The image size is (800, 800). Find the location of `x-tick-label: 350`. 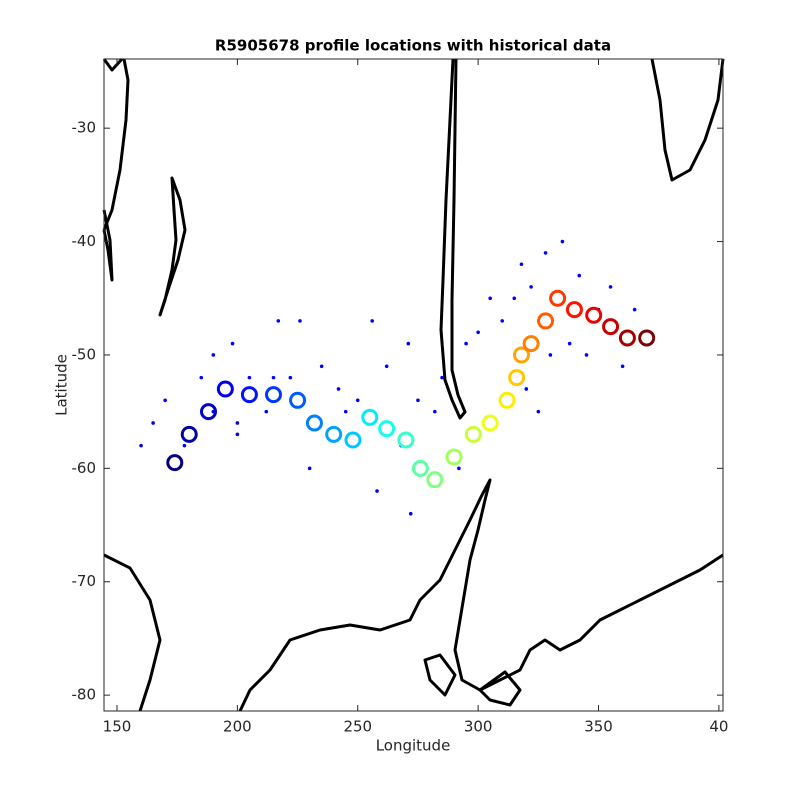

x-tick-label: 350 is located at coordinates (598, 727).